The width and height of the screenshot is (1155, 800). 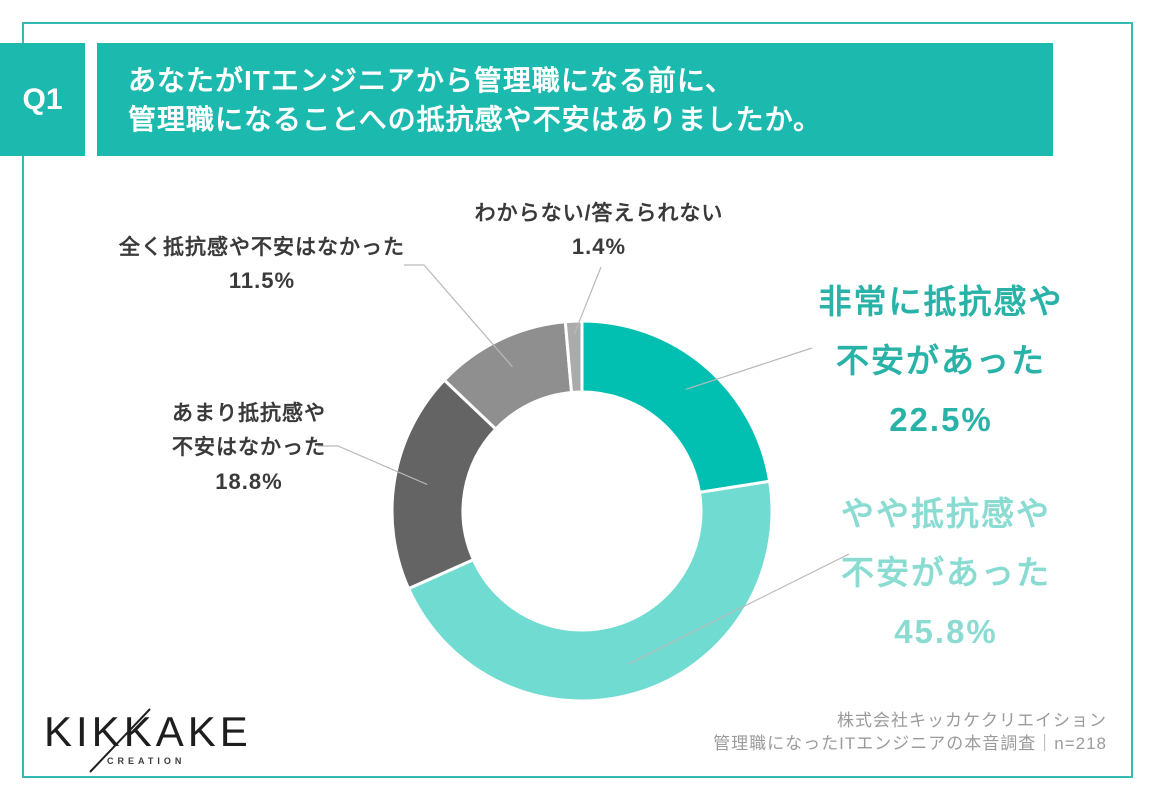 I want to click on callout-very-text-1: 非常に抵抗感や, so click(x=941, y=301).